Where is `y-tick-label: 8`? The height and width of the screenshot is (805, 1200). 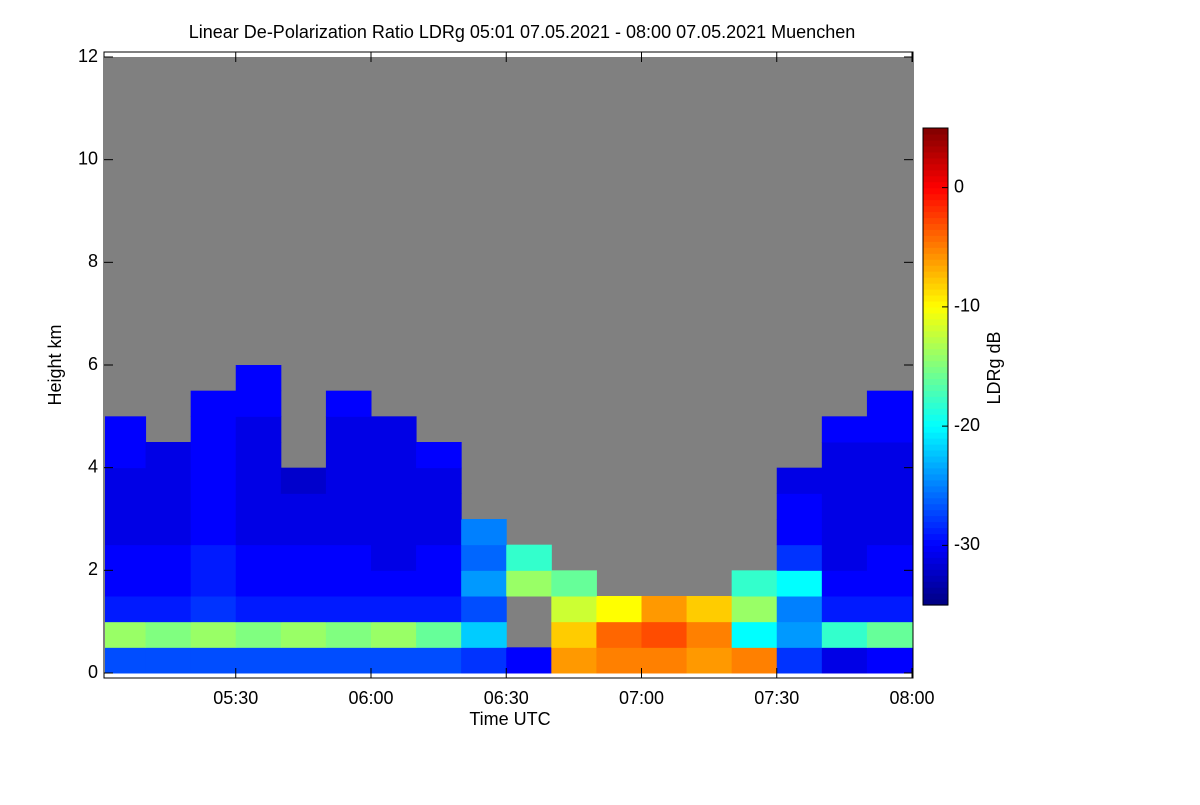
y-tick-label: 8 is located at coordinates (93, 261).